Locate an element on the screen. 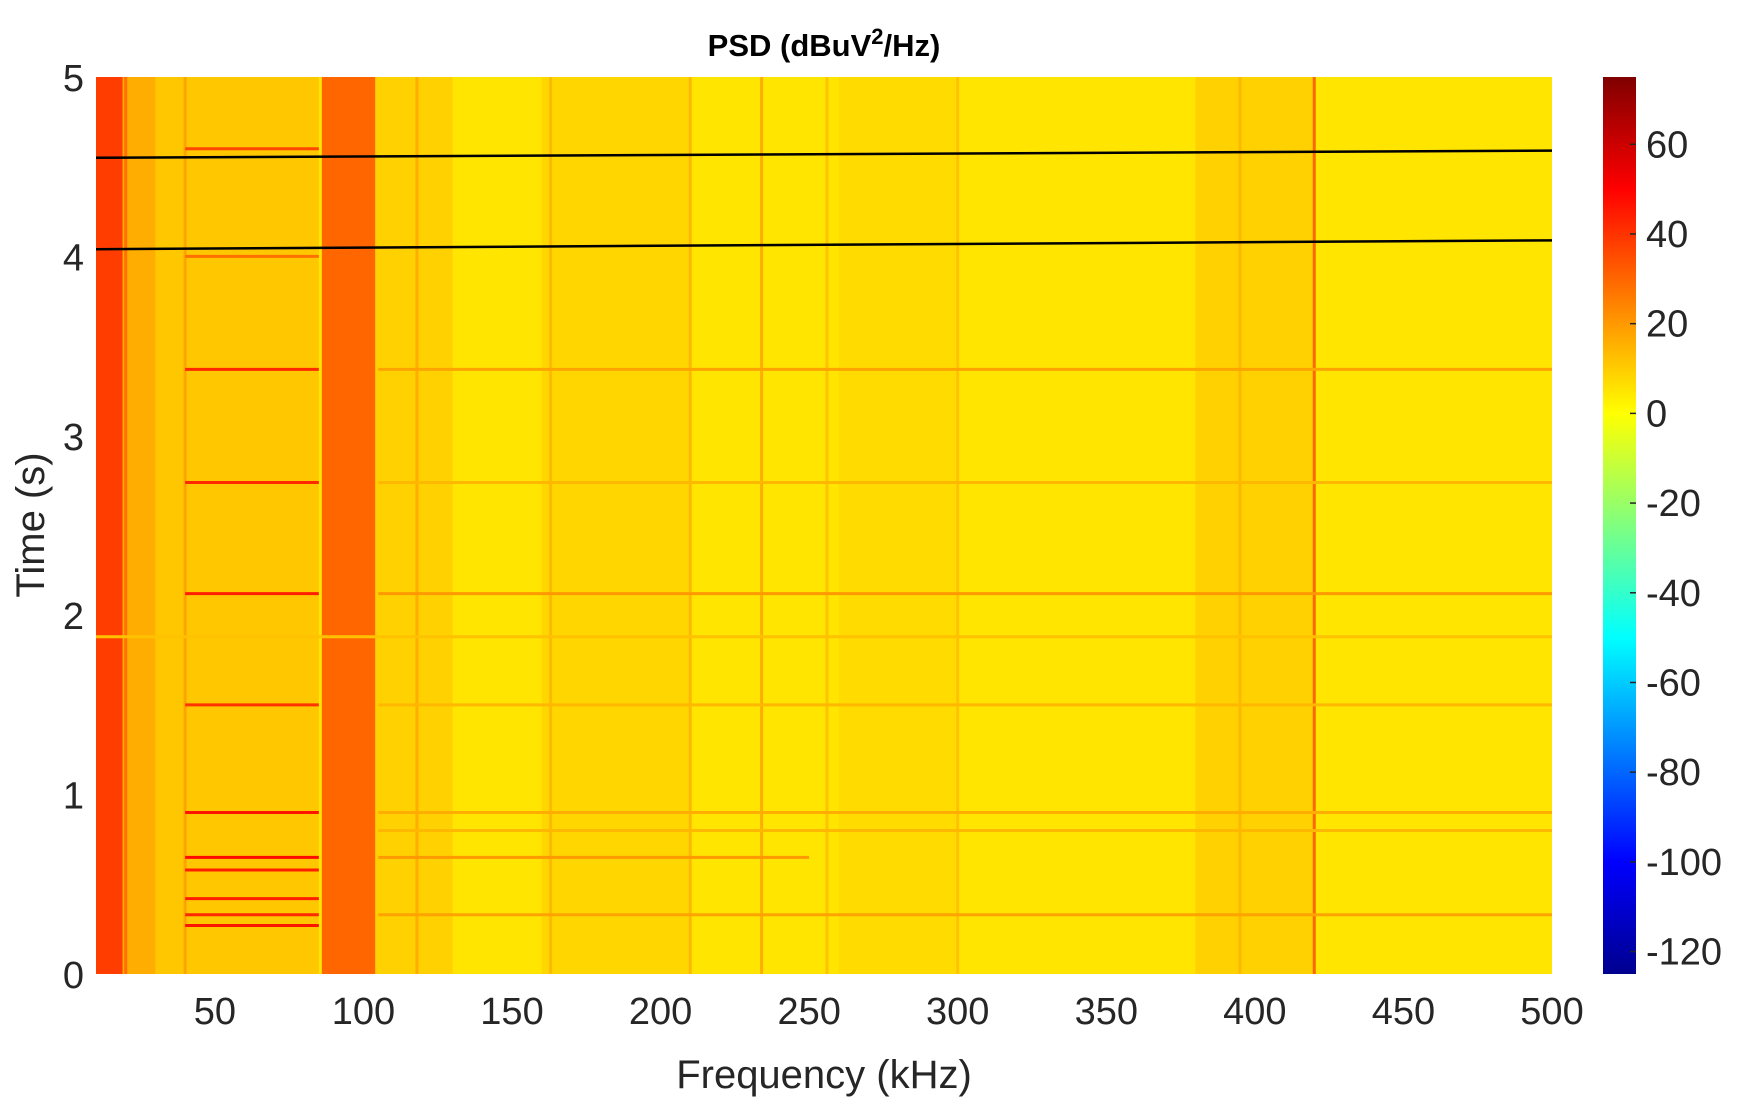 This screenshot has width=1751, height=1119. colorbar-tick-label-0: 60 is located at coordinates (1667, 145).